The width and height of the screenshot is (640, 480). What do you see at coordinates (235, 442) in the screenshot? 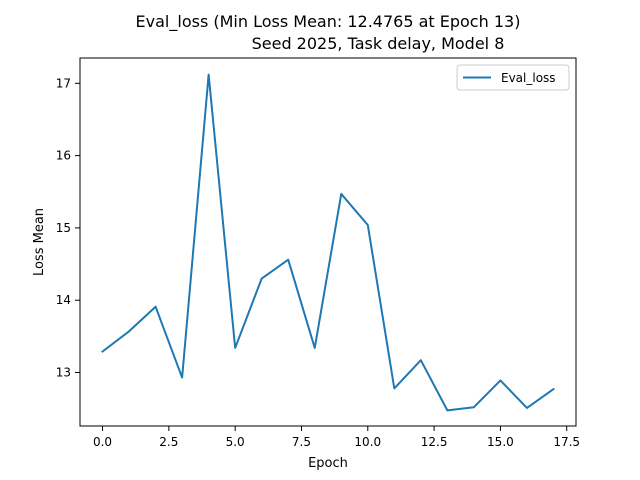
I see `x-tick-label: 5.0` at bounding box center [235, 442].